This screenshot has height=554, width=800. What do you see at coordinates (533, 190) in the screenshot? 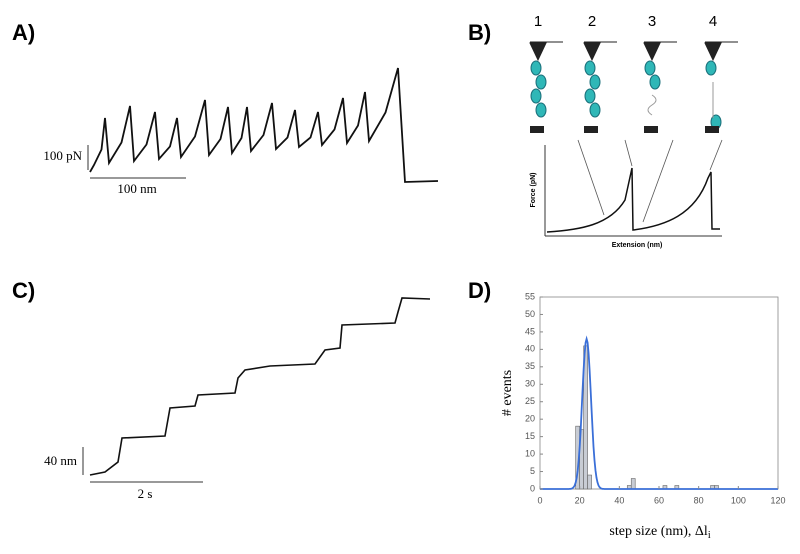
I see `axis-label: Force (pN)` at bounding box center [533, 190].